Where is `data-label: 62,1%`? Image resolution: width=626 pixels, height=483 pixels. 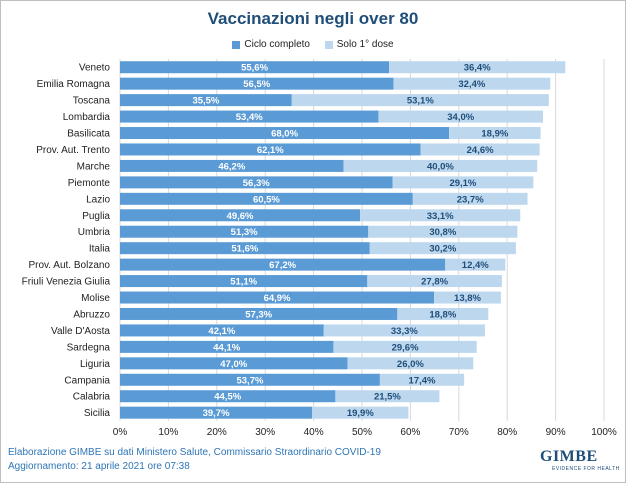
data-label: 62,1% is located at coordinates (270, 150).